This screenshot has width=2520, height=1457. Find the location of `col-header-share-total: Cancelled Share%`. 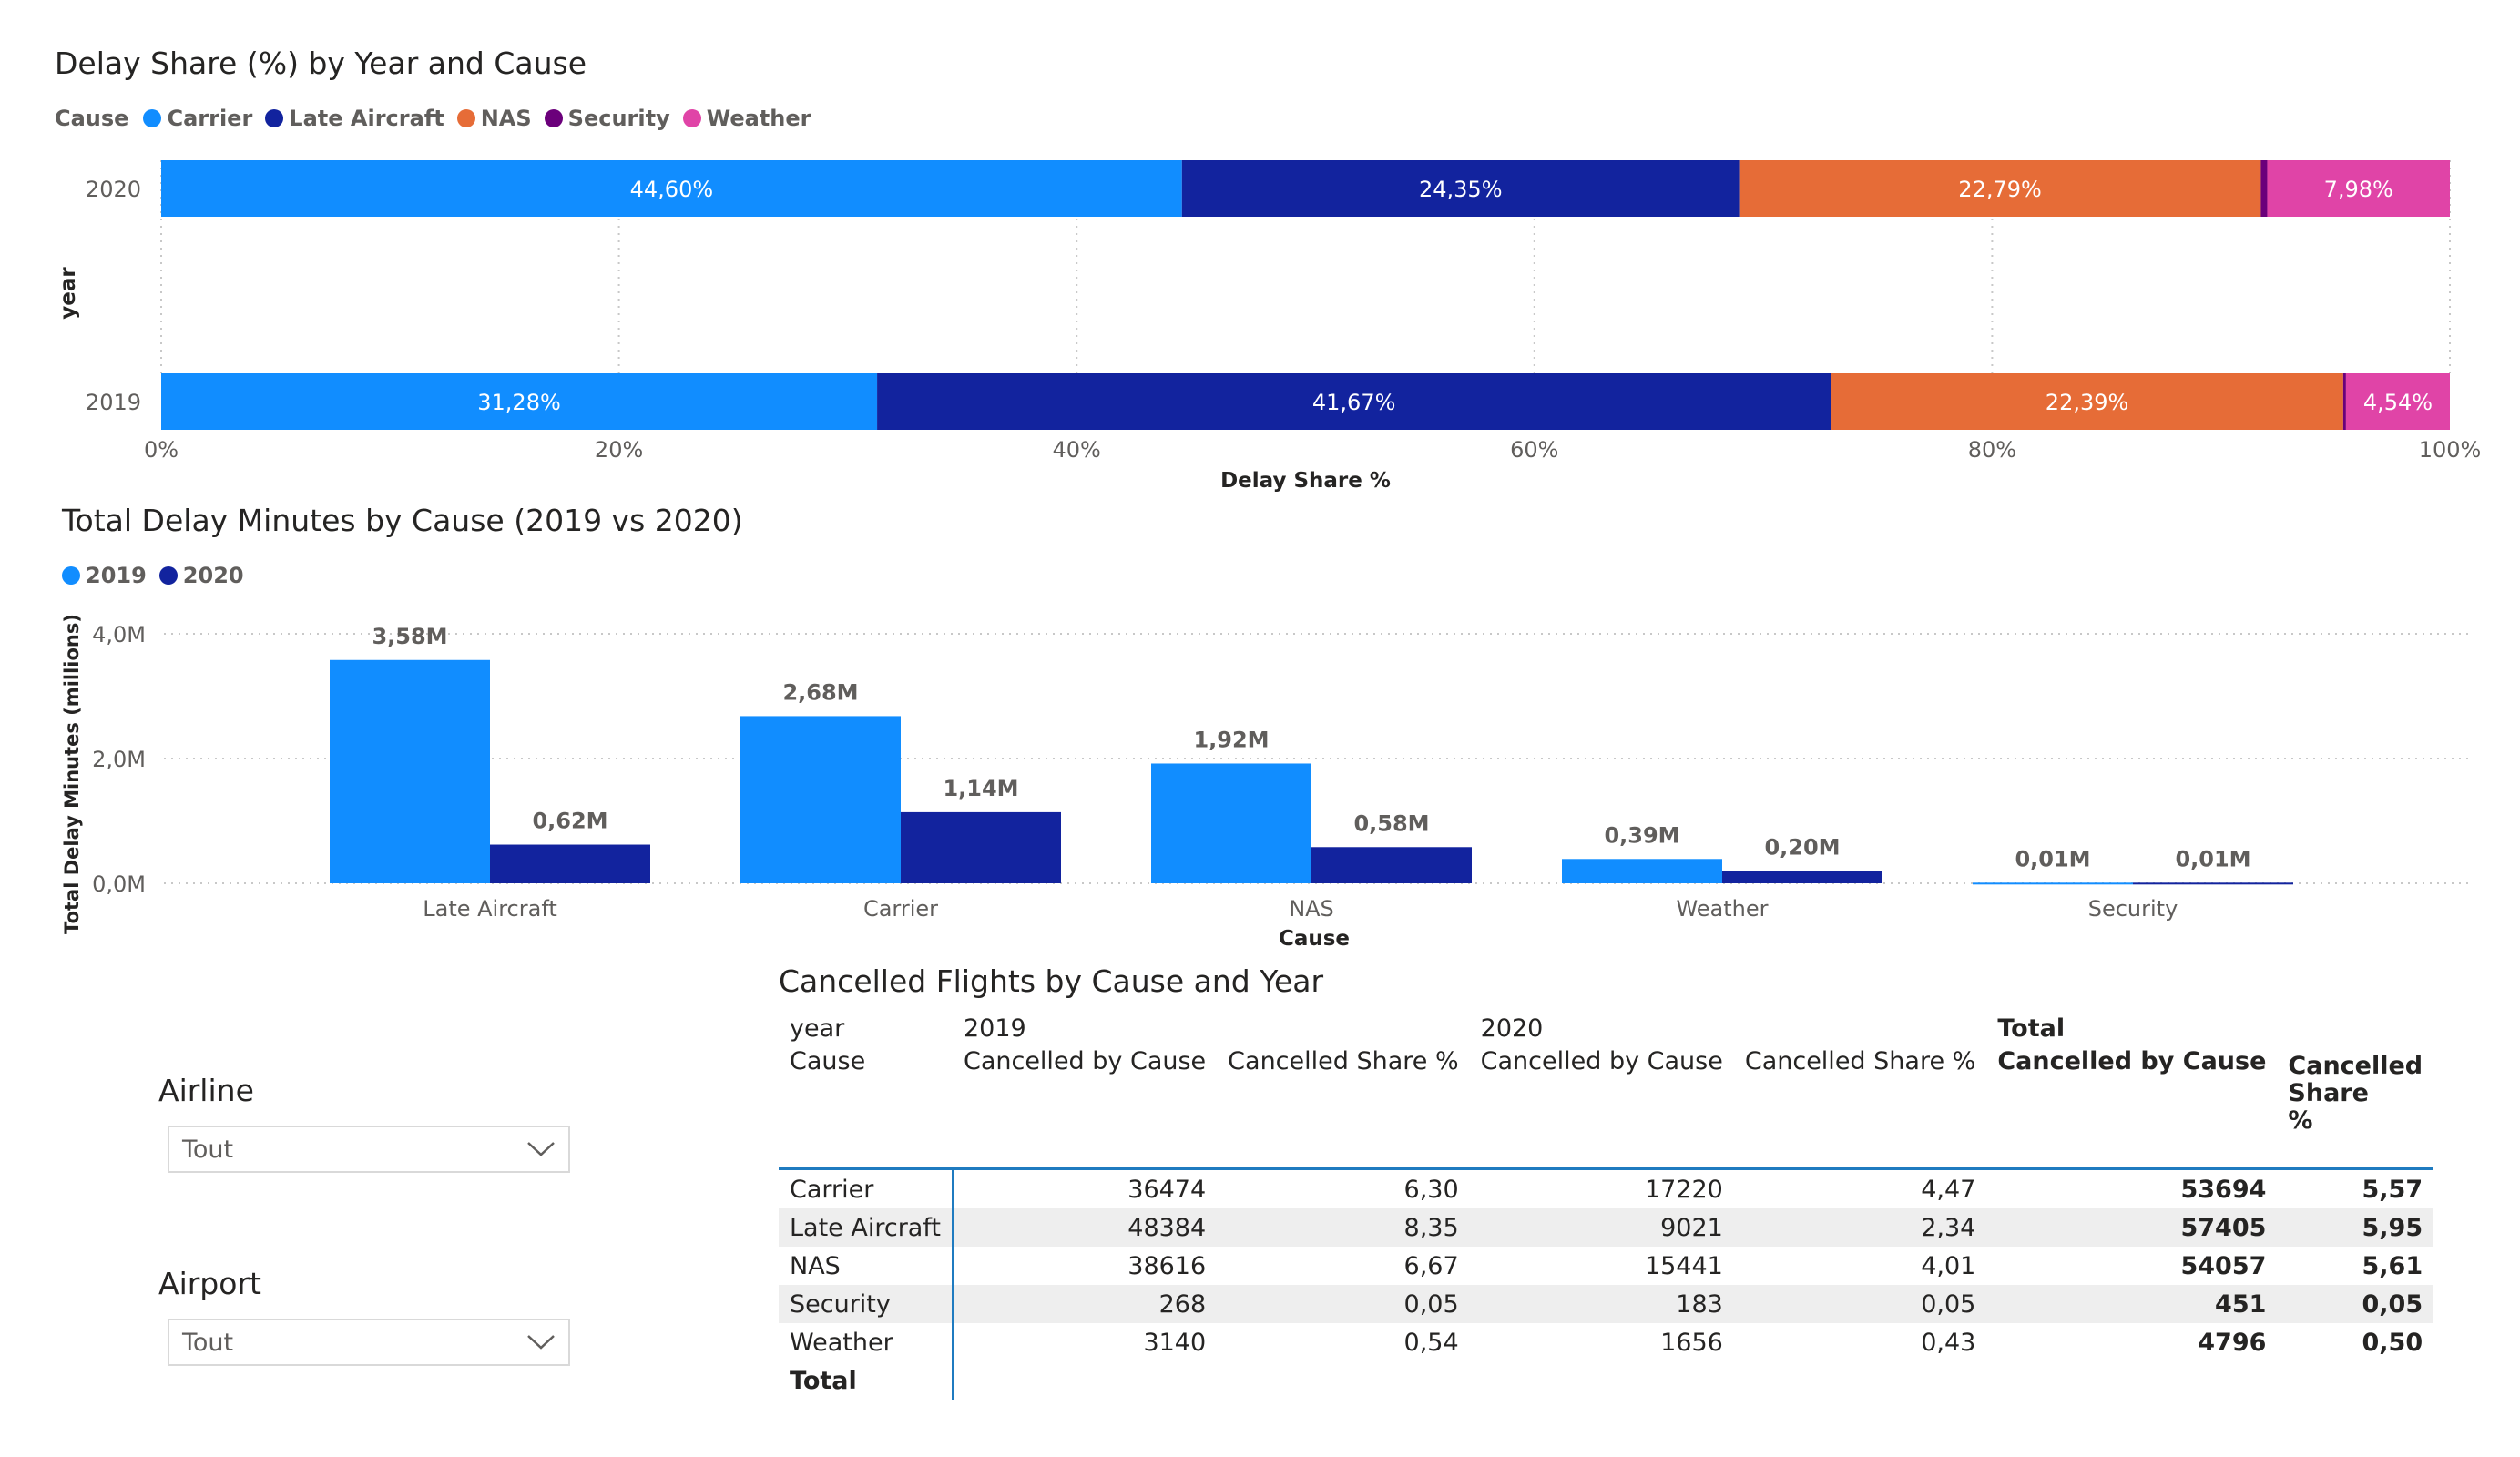

col-header-share-total: Cancelled Share% is located at coordinates (2355, 1091).